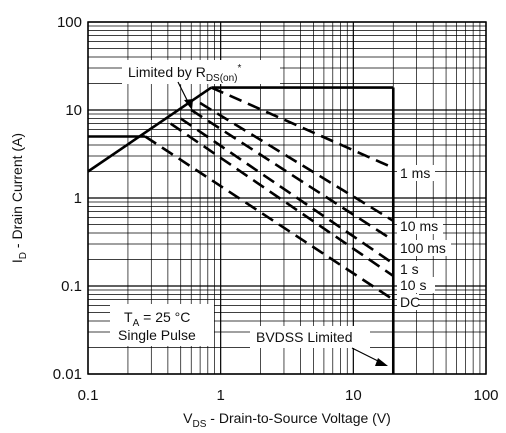 This screenshot has width=506, height=433. Describe the element at coordinates (167, 72) in the screenshot. I see `rdson-annotation-prefix: Limited by R` at that location.